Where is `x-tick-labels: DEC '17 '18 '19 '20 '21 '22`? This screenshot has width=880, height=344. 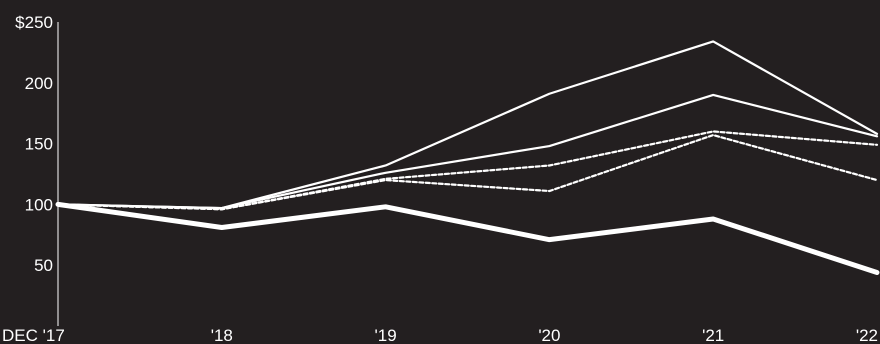
x-tick-labels: DEC '17 '18 '19 '20 '21 '22 is located at coordinates (440, 335).